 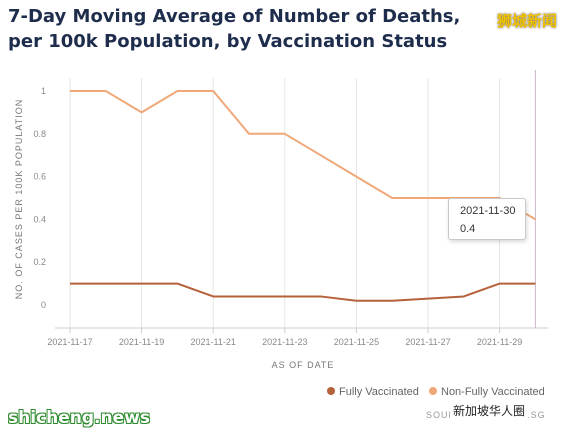 I want to click on watermark-wechat: 新加坡华人圈, so click(x=489, y=410).